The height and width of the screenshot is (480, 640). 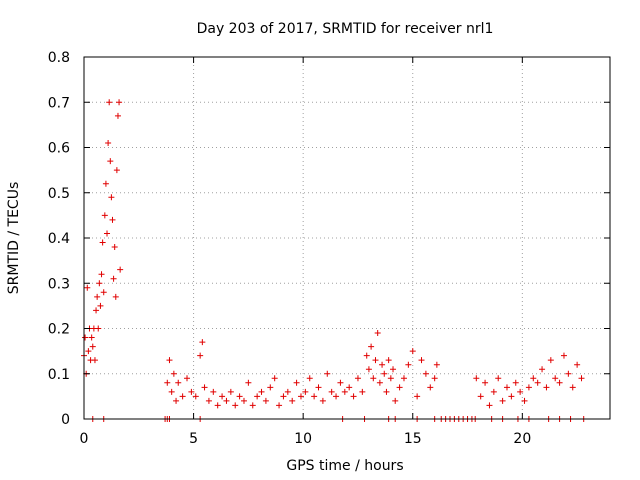 I want to click on y-tick-label: 0.5, so click(x=59, y=194).